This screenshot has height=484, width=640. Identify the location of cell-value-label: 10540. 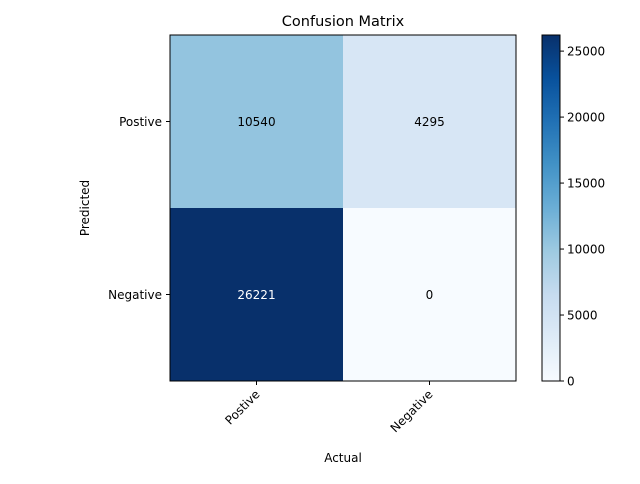
(256, 122).